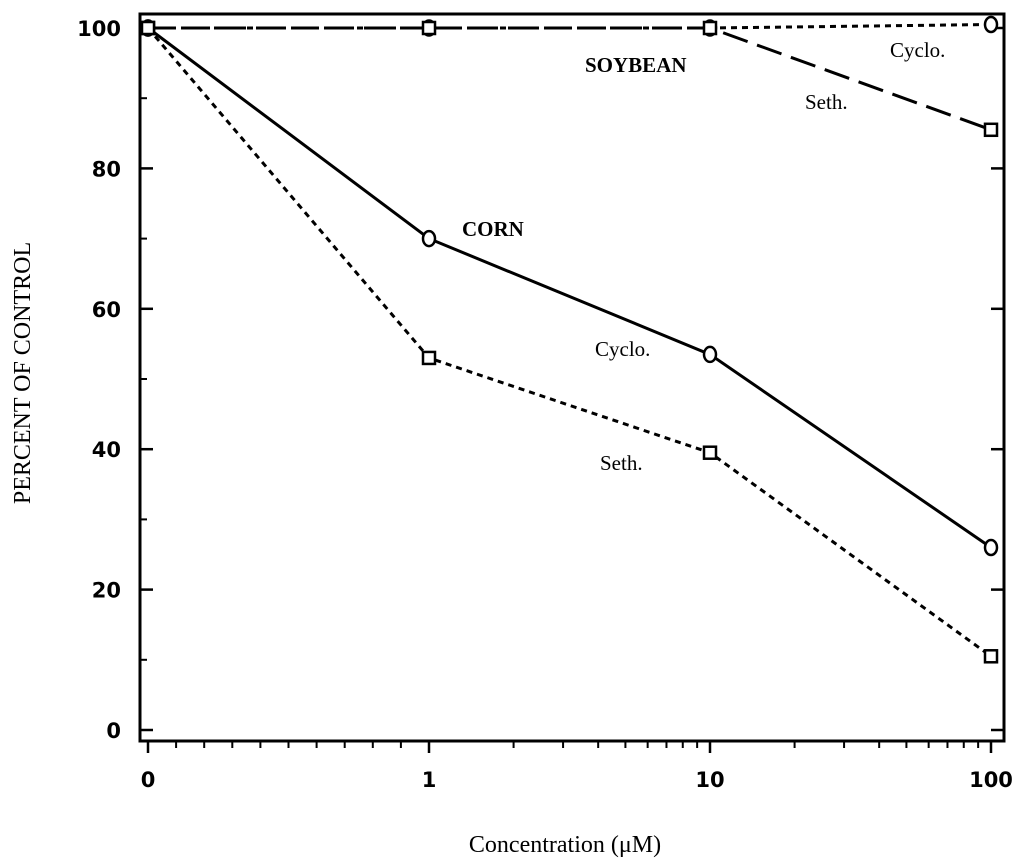 The width and height of the screenshot is (1021, 862). I want to click on y-tick-label: 80, so click(106, 169).